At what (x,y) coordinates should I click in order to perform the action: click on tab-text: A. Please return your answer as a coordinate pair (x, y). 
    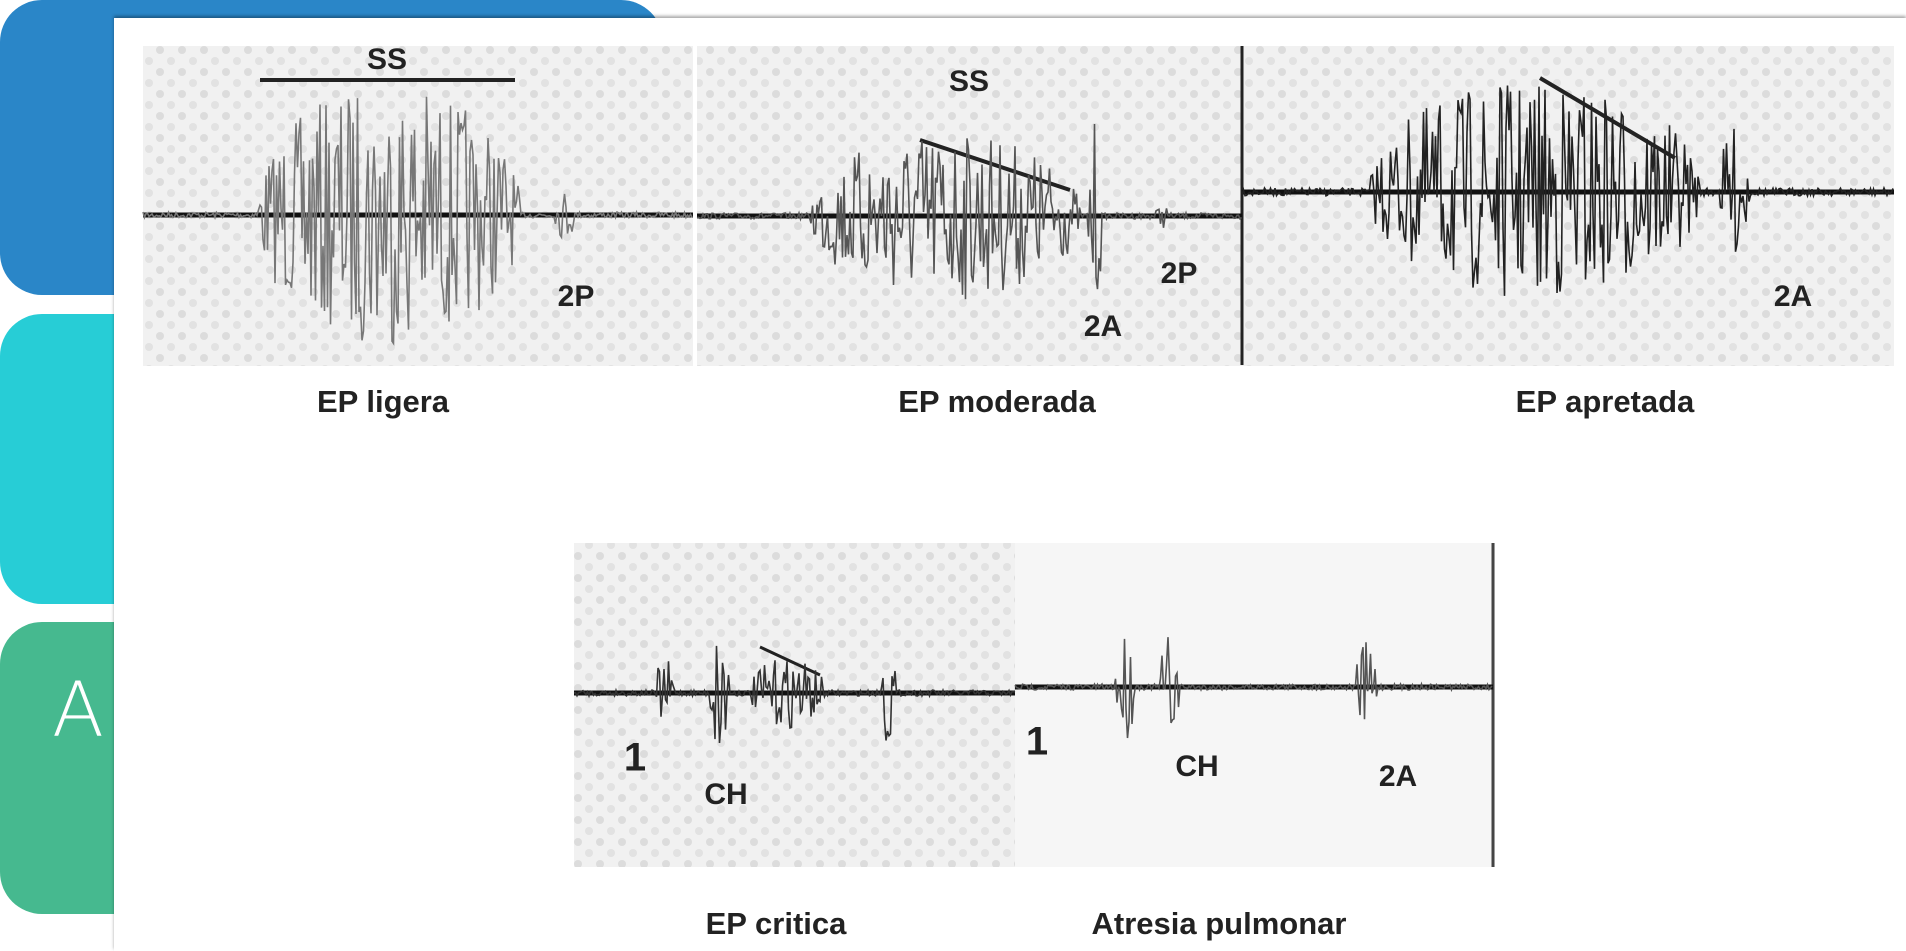
    Looking at the image, I should click on (78, 709).